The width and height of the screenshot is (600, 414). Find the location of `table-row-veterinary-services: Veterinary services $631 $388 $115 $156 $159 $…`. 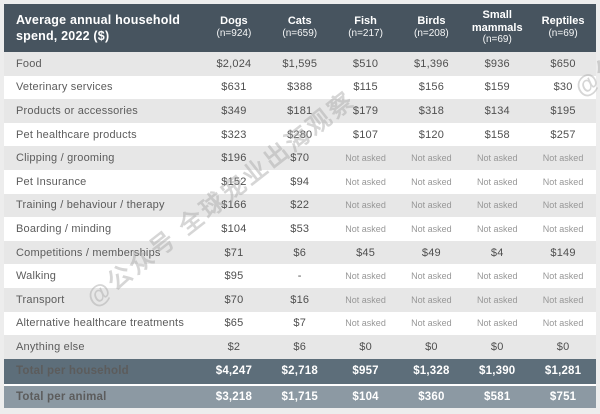

table-row-veterinary-services: Veterinary services $631 $388 $115 $156 $159 $… is located at coordinates (300, 87).